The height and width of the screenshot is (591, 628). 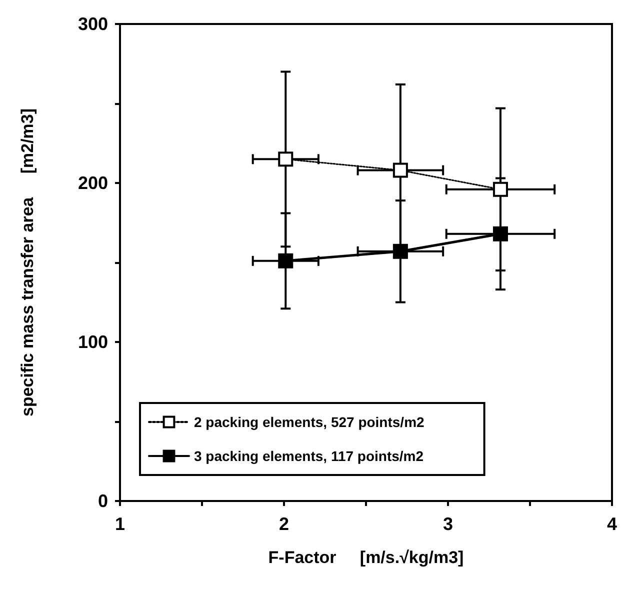 What do you see at coordinates (309, 422) in the screenshot?
I see `legend-label: 2 packing elements, 527 points/m2` at bounding box center [309, 422].